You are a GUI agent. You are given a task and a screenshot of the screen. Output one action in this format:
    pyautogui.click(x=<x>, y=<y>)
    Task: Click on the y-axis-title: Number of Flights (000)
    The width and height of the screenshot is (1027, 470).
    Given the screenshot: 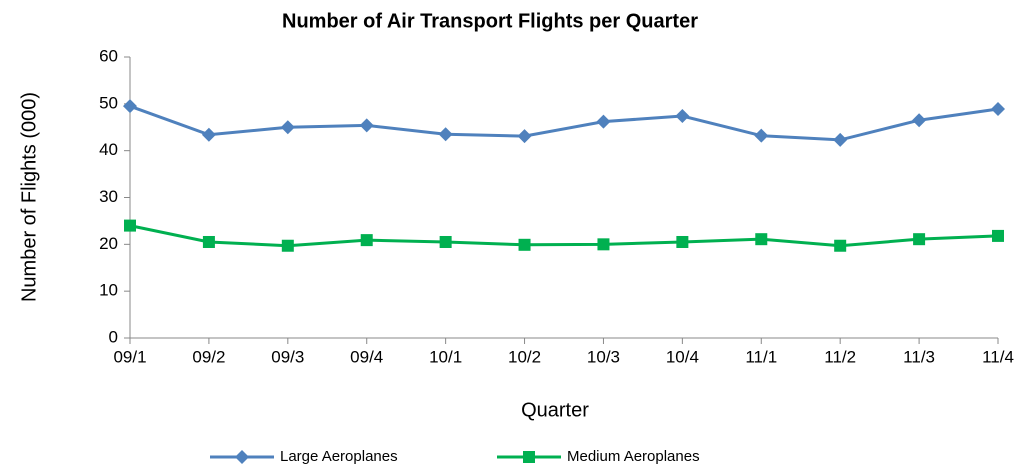 What is the action you would take?
    pyautogui.click(x=29, y=197)
    